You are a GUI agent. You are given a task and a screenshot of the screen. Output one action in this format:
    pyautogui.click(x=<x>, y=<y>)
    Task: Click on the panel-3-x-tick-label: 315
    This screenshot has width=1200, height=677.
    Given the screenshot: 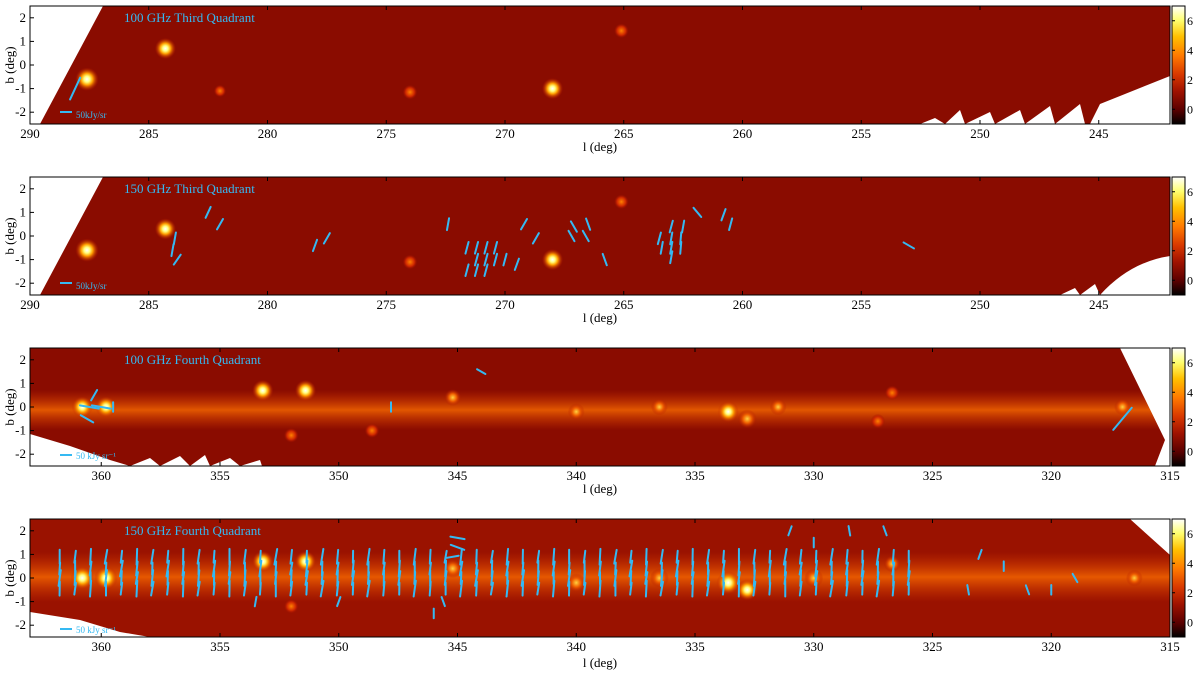 What is the action you would take?
    pyautogui.click(x=1170, y=475)
    